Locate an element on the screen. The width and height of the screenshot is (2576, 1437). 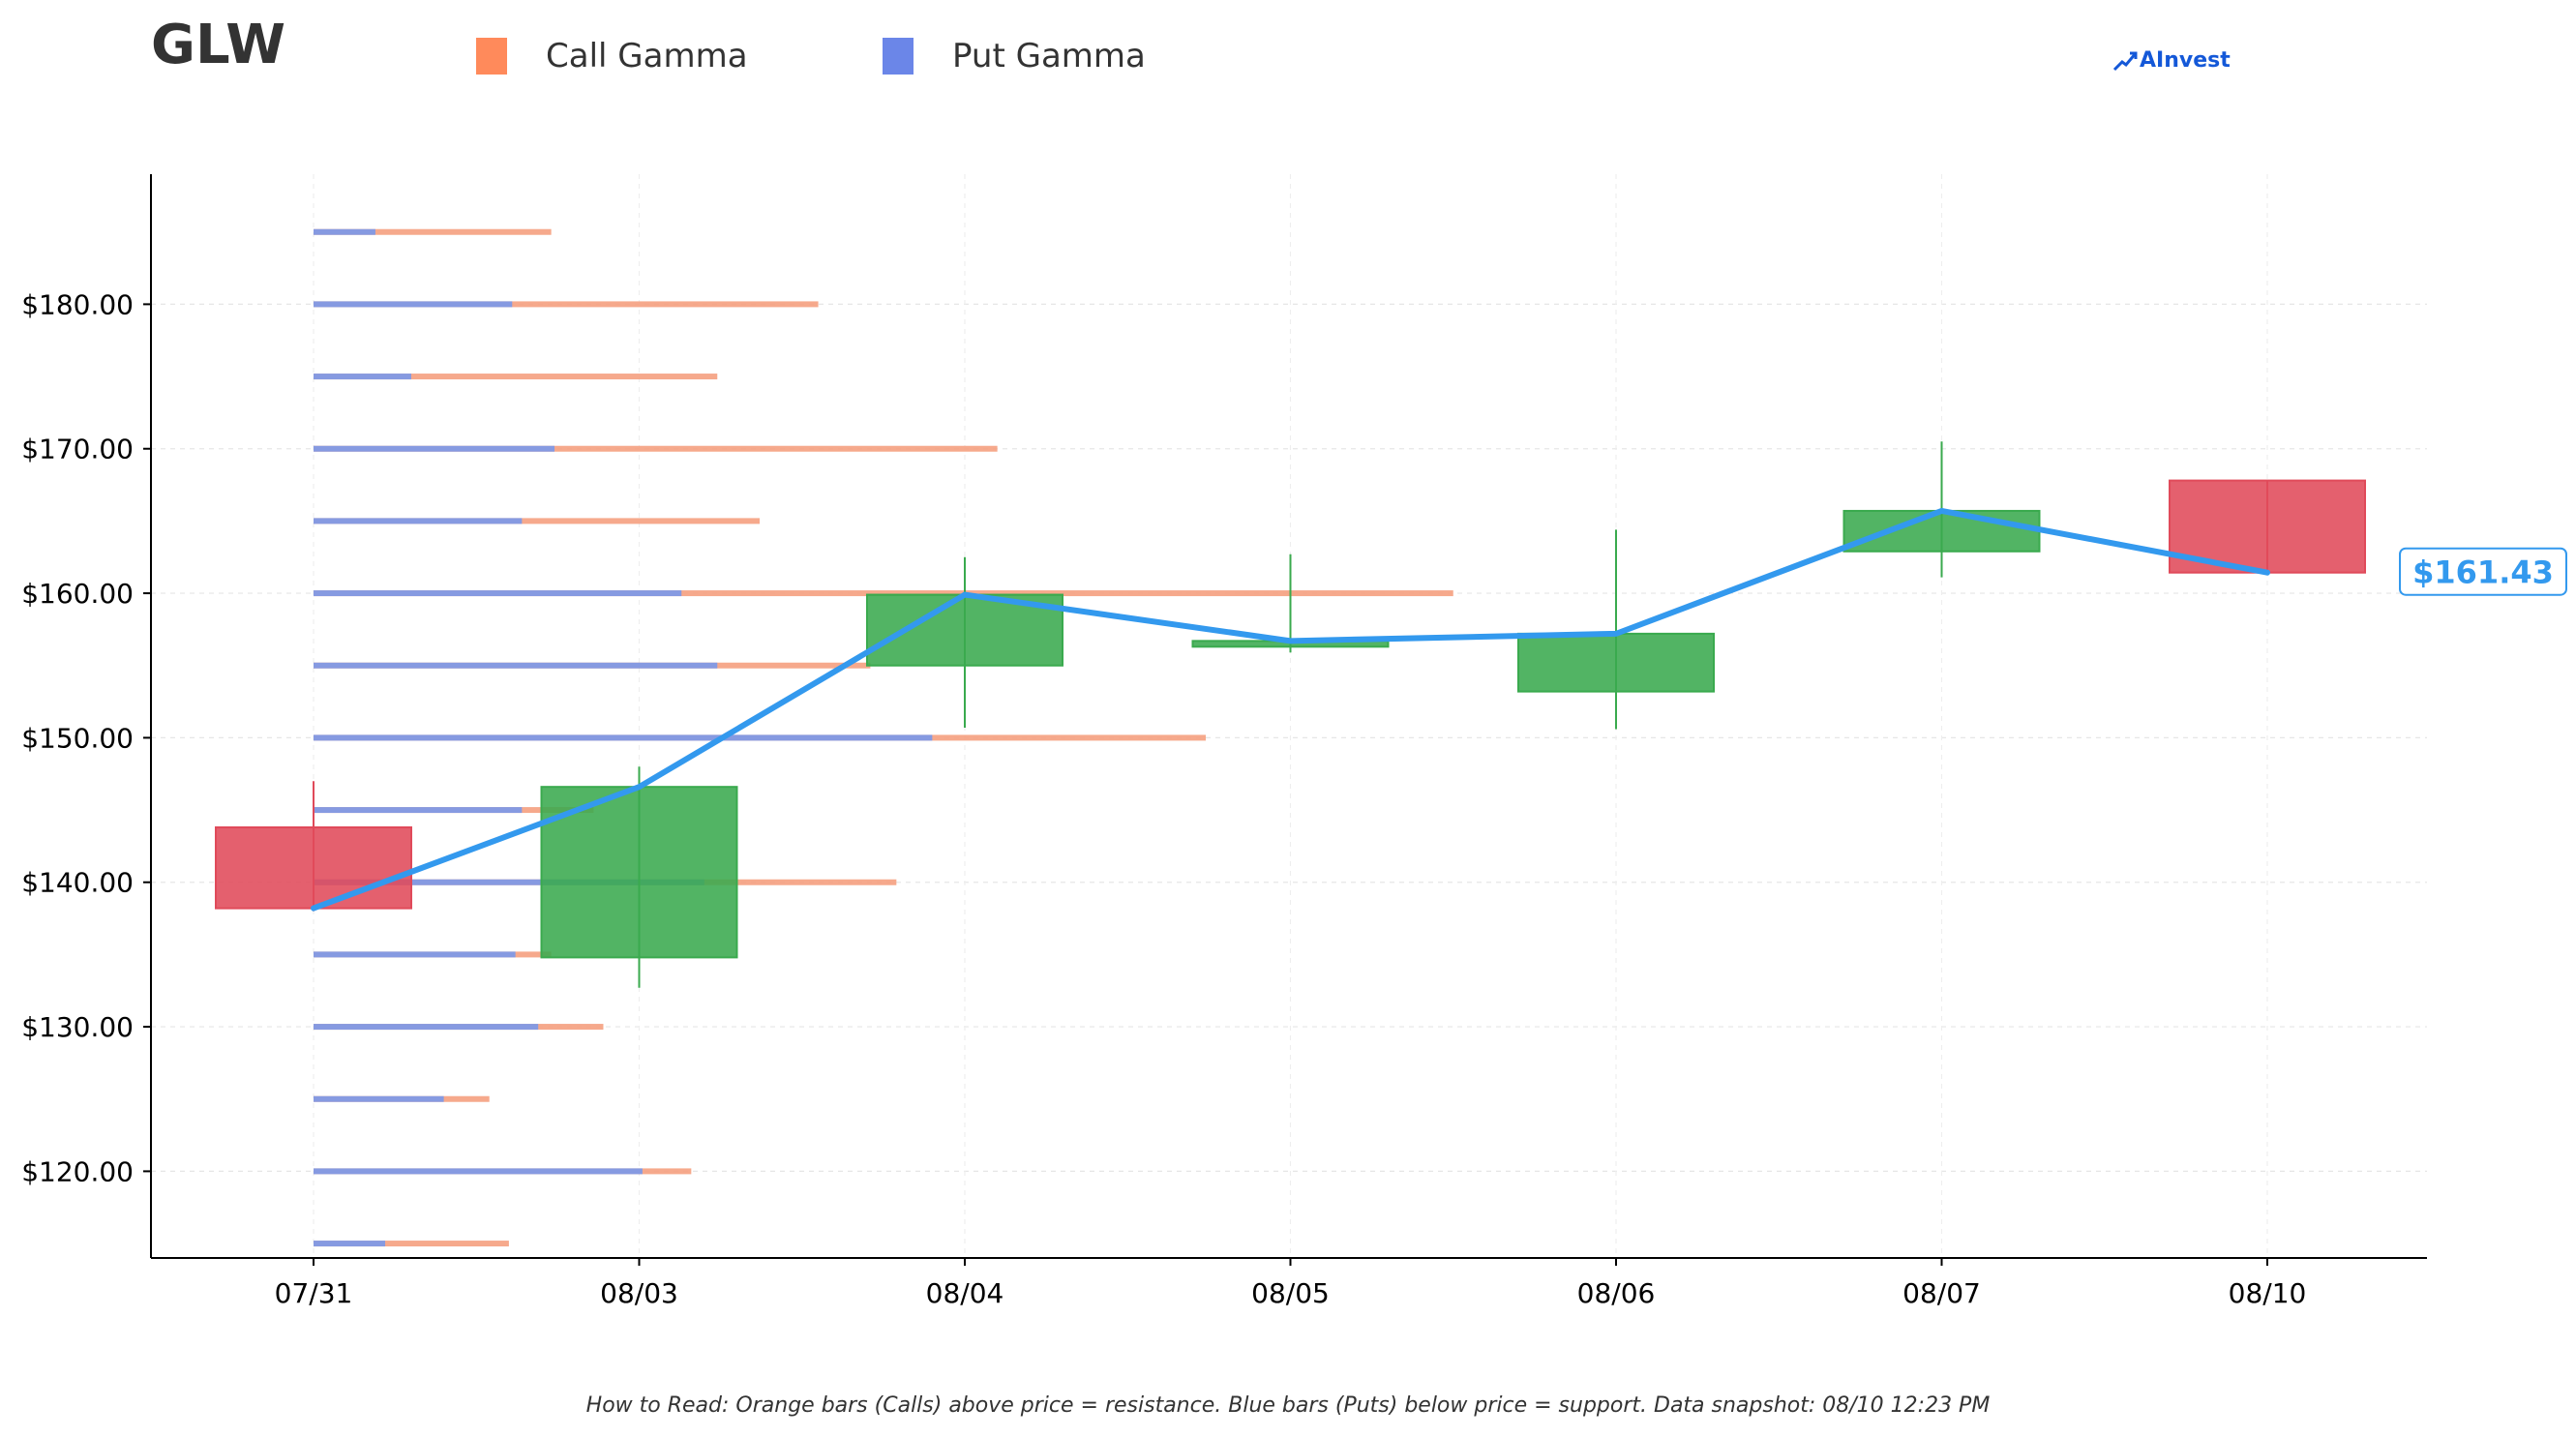
legend-put-gamma: Put Gamma is located at coordinates (1014, 56).